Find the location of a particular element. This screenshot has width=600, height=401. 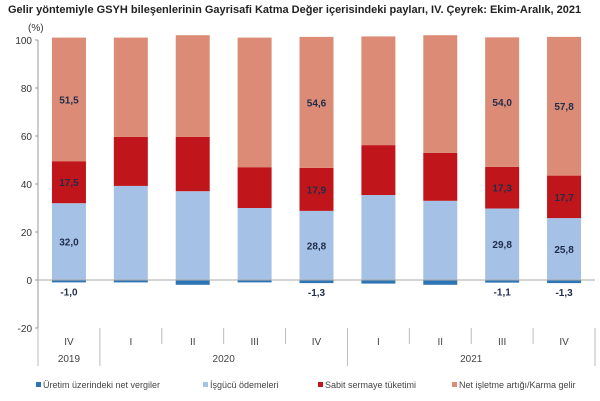

data-label: -1,1 is located at coordinates (503, 293).